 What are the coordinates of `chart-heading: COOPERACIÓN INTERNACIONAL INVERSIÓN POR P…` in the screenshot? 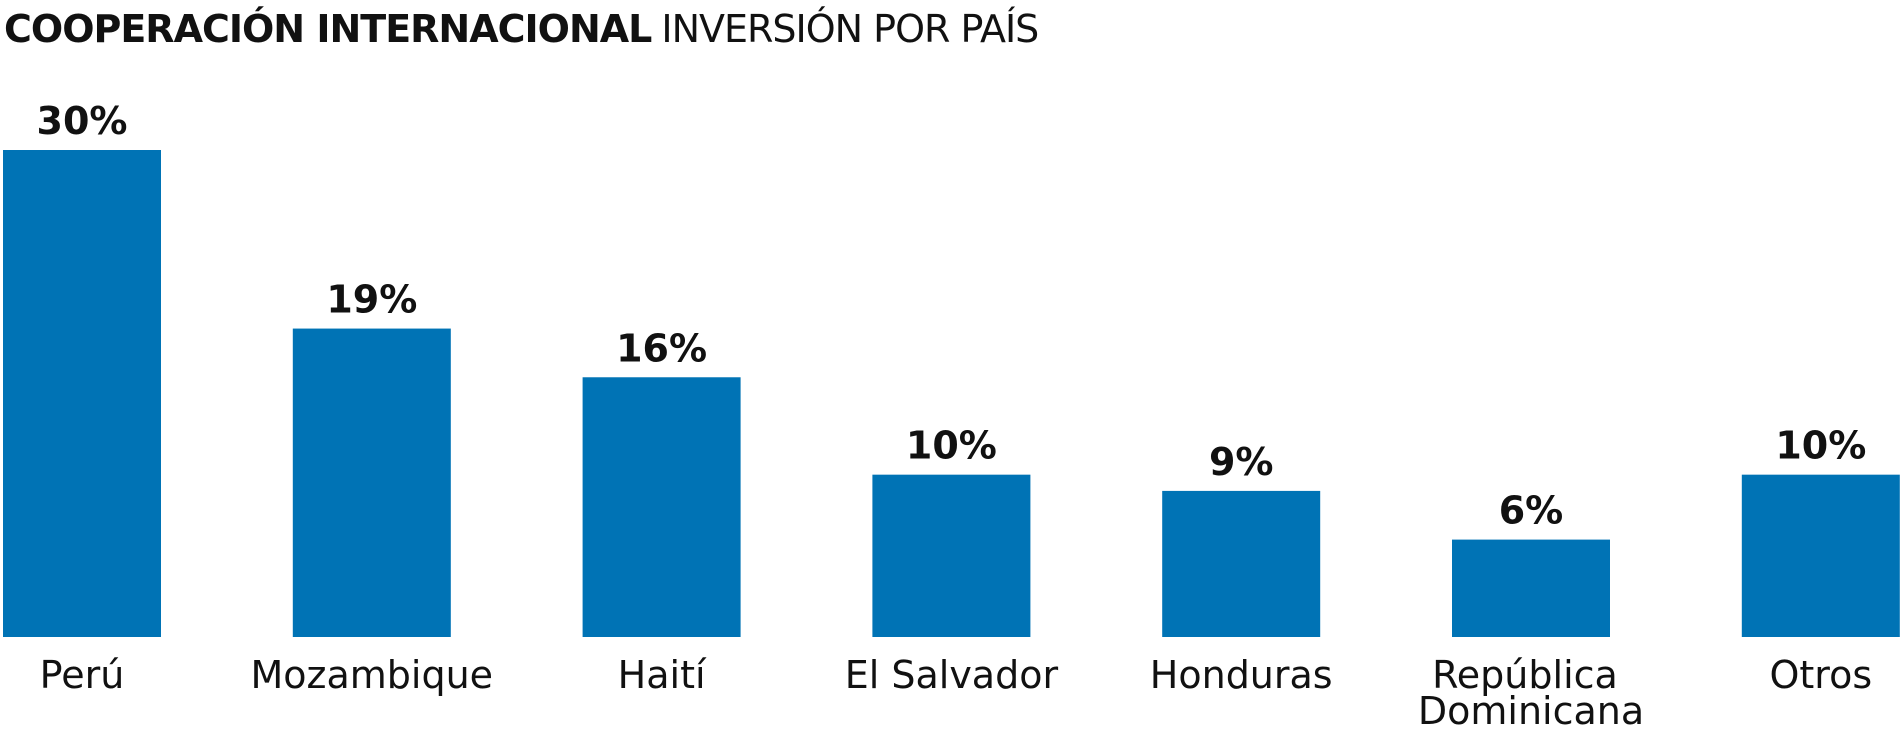 It's located at (521, 29).